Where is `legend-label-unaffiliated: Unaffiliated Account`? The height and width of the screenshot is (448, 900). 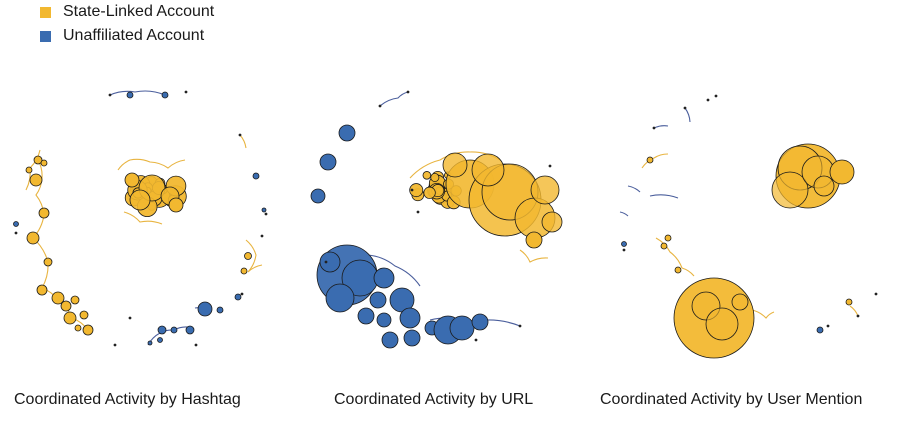
legend-label-unaffiliated: Unaffiliated Account is located at coordinates (134, 35).